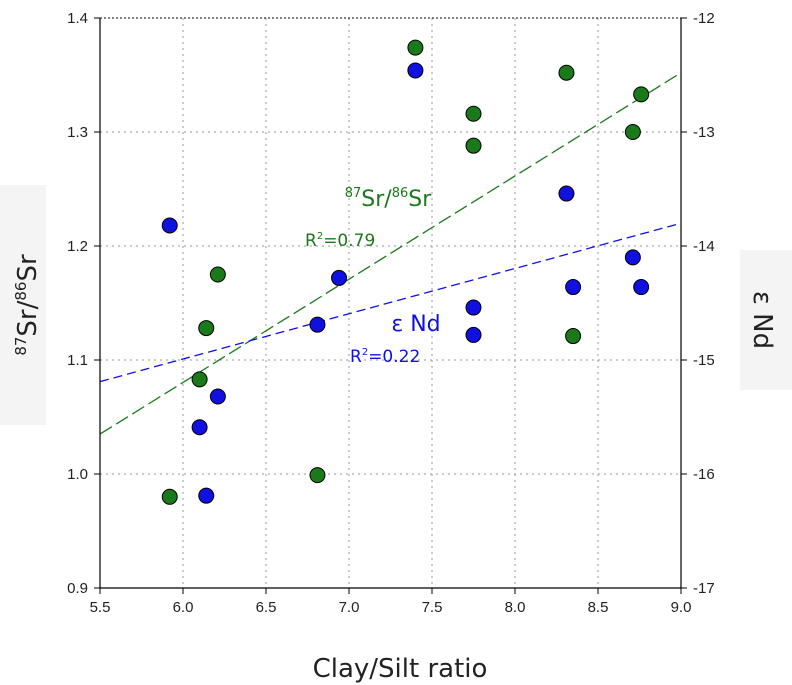  What do you see at coordinates (704, 246) in the screenshot?
I see `y2-tick-label: -14` at bounding box center [704, 246].